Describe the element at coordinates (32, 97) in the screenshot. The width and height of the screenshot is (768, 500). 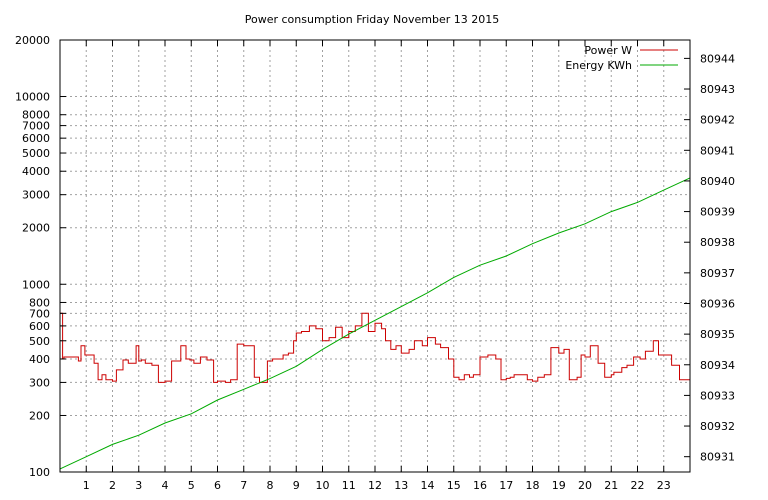
I see `y-tick-label: 10000` at that location.